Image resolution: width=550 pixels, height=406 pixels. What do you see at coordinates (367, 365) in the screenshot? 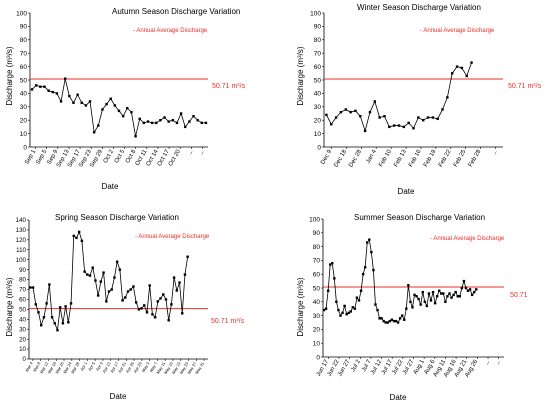
I see `x-tick-label: Jul 7` at bounding box center [367, 365].